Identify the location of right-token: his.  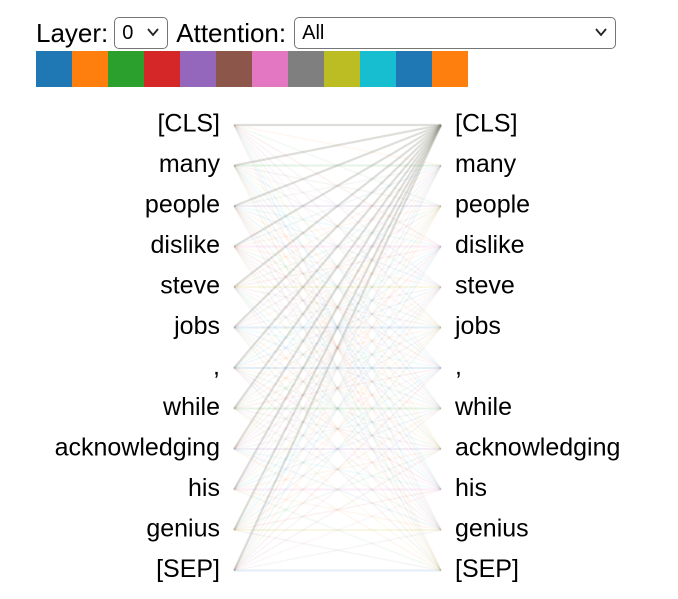
(471, 488).